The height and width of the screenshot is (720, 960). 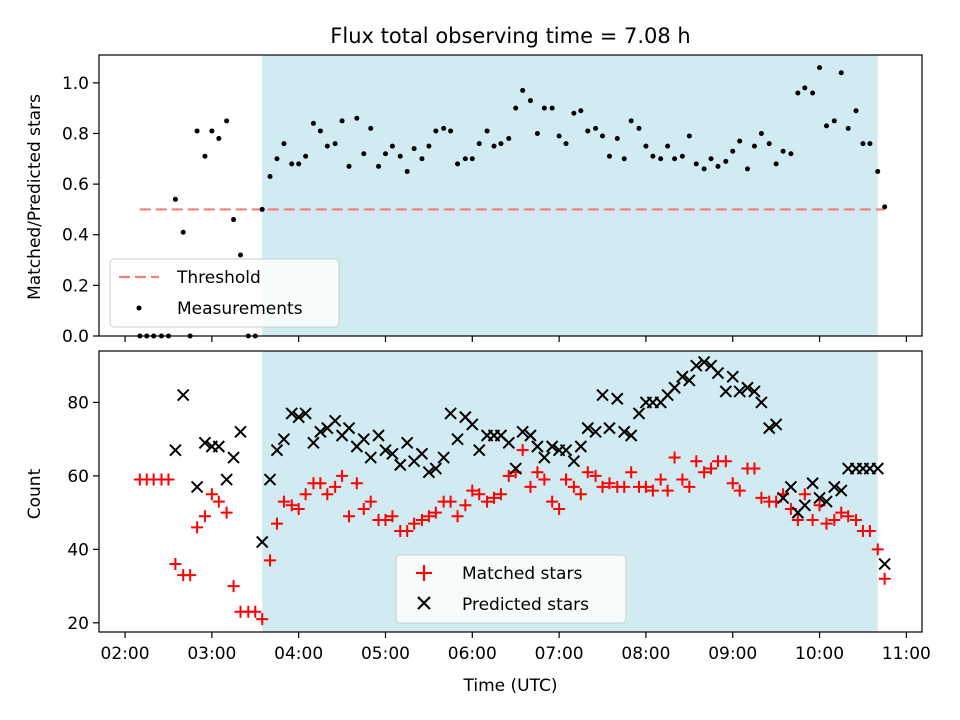 What do you see at coordinates (510, 686) in the screenshot?
I see `x-axis-label: Time (UTC)` at bounding box center [510, 686].